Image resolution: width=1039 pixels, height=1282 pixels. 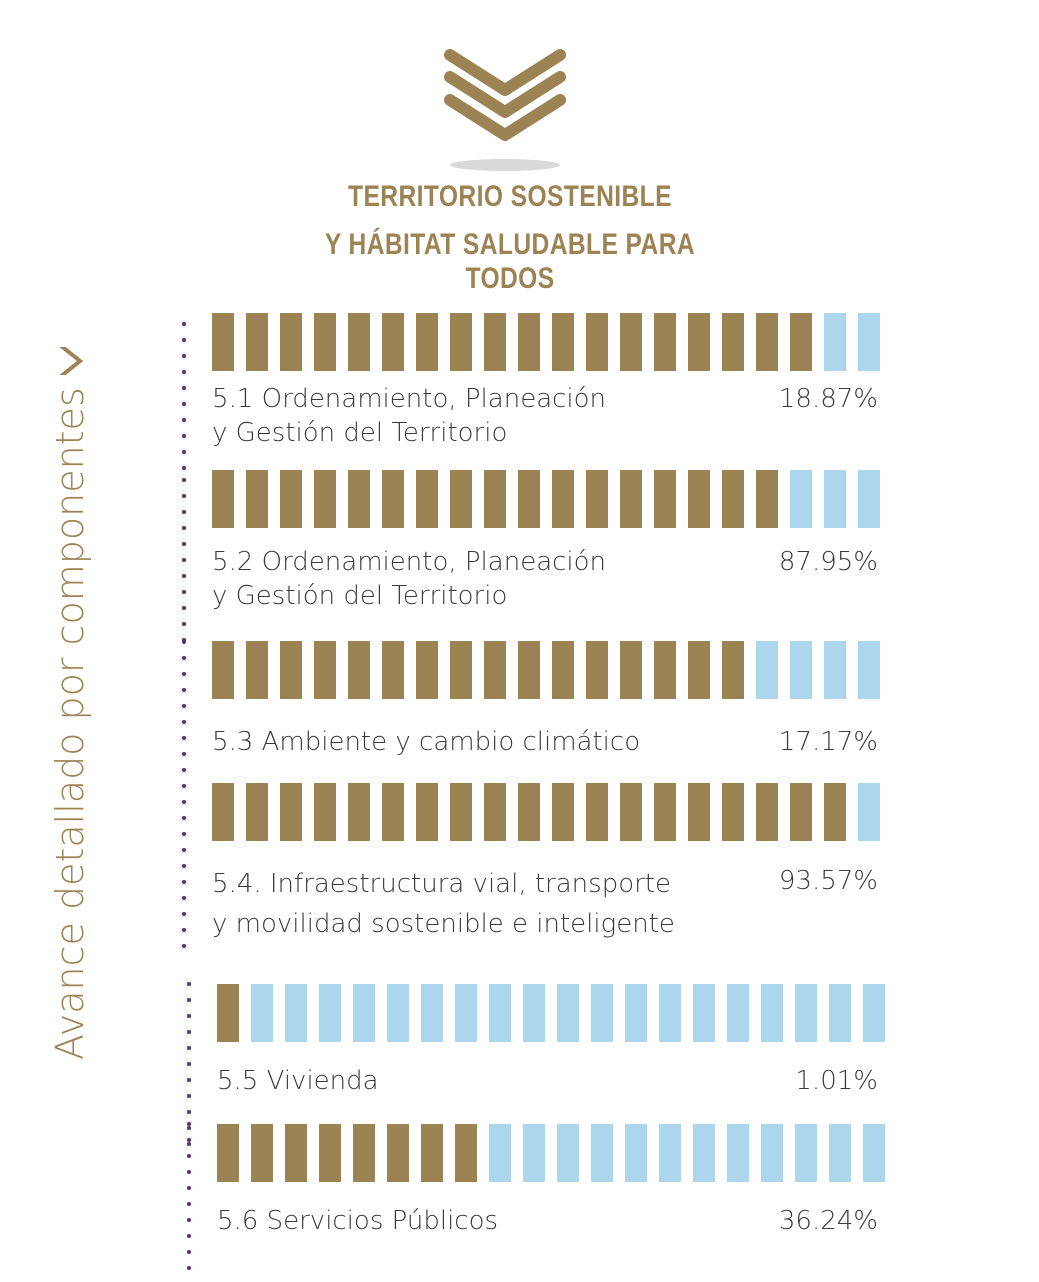 What do you see at coordinates (836, 1081) in the screenshot?
I see `percentage-value: 1.01%` at bounding box center [836, 1081].